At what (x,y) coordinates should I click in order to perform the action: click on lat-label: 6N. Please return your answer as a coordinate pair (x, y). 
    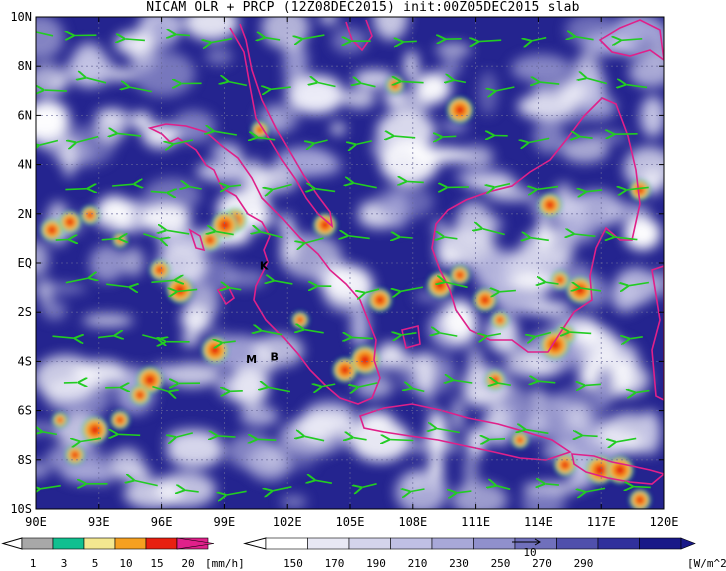
    Looking at the image, I should click on (25, 115).